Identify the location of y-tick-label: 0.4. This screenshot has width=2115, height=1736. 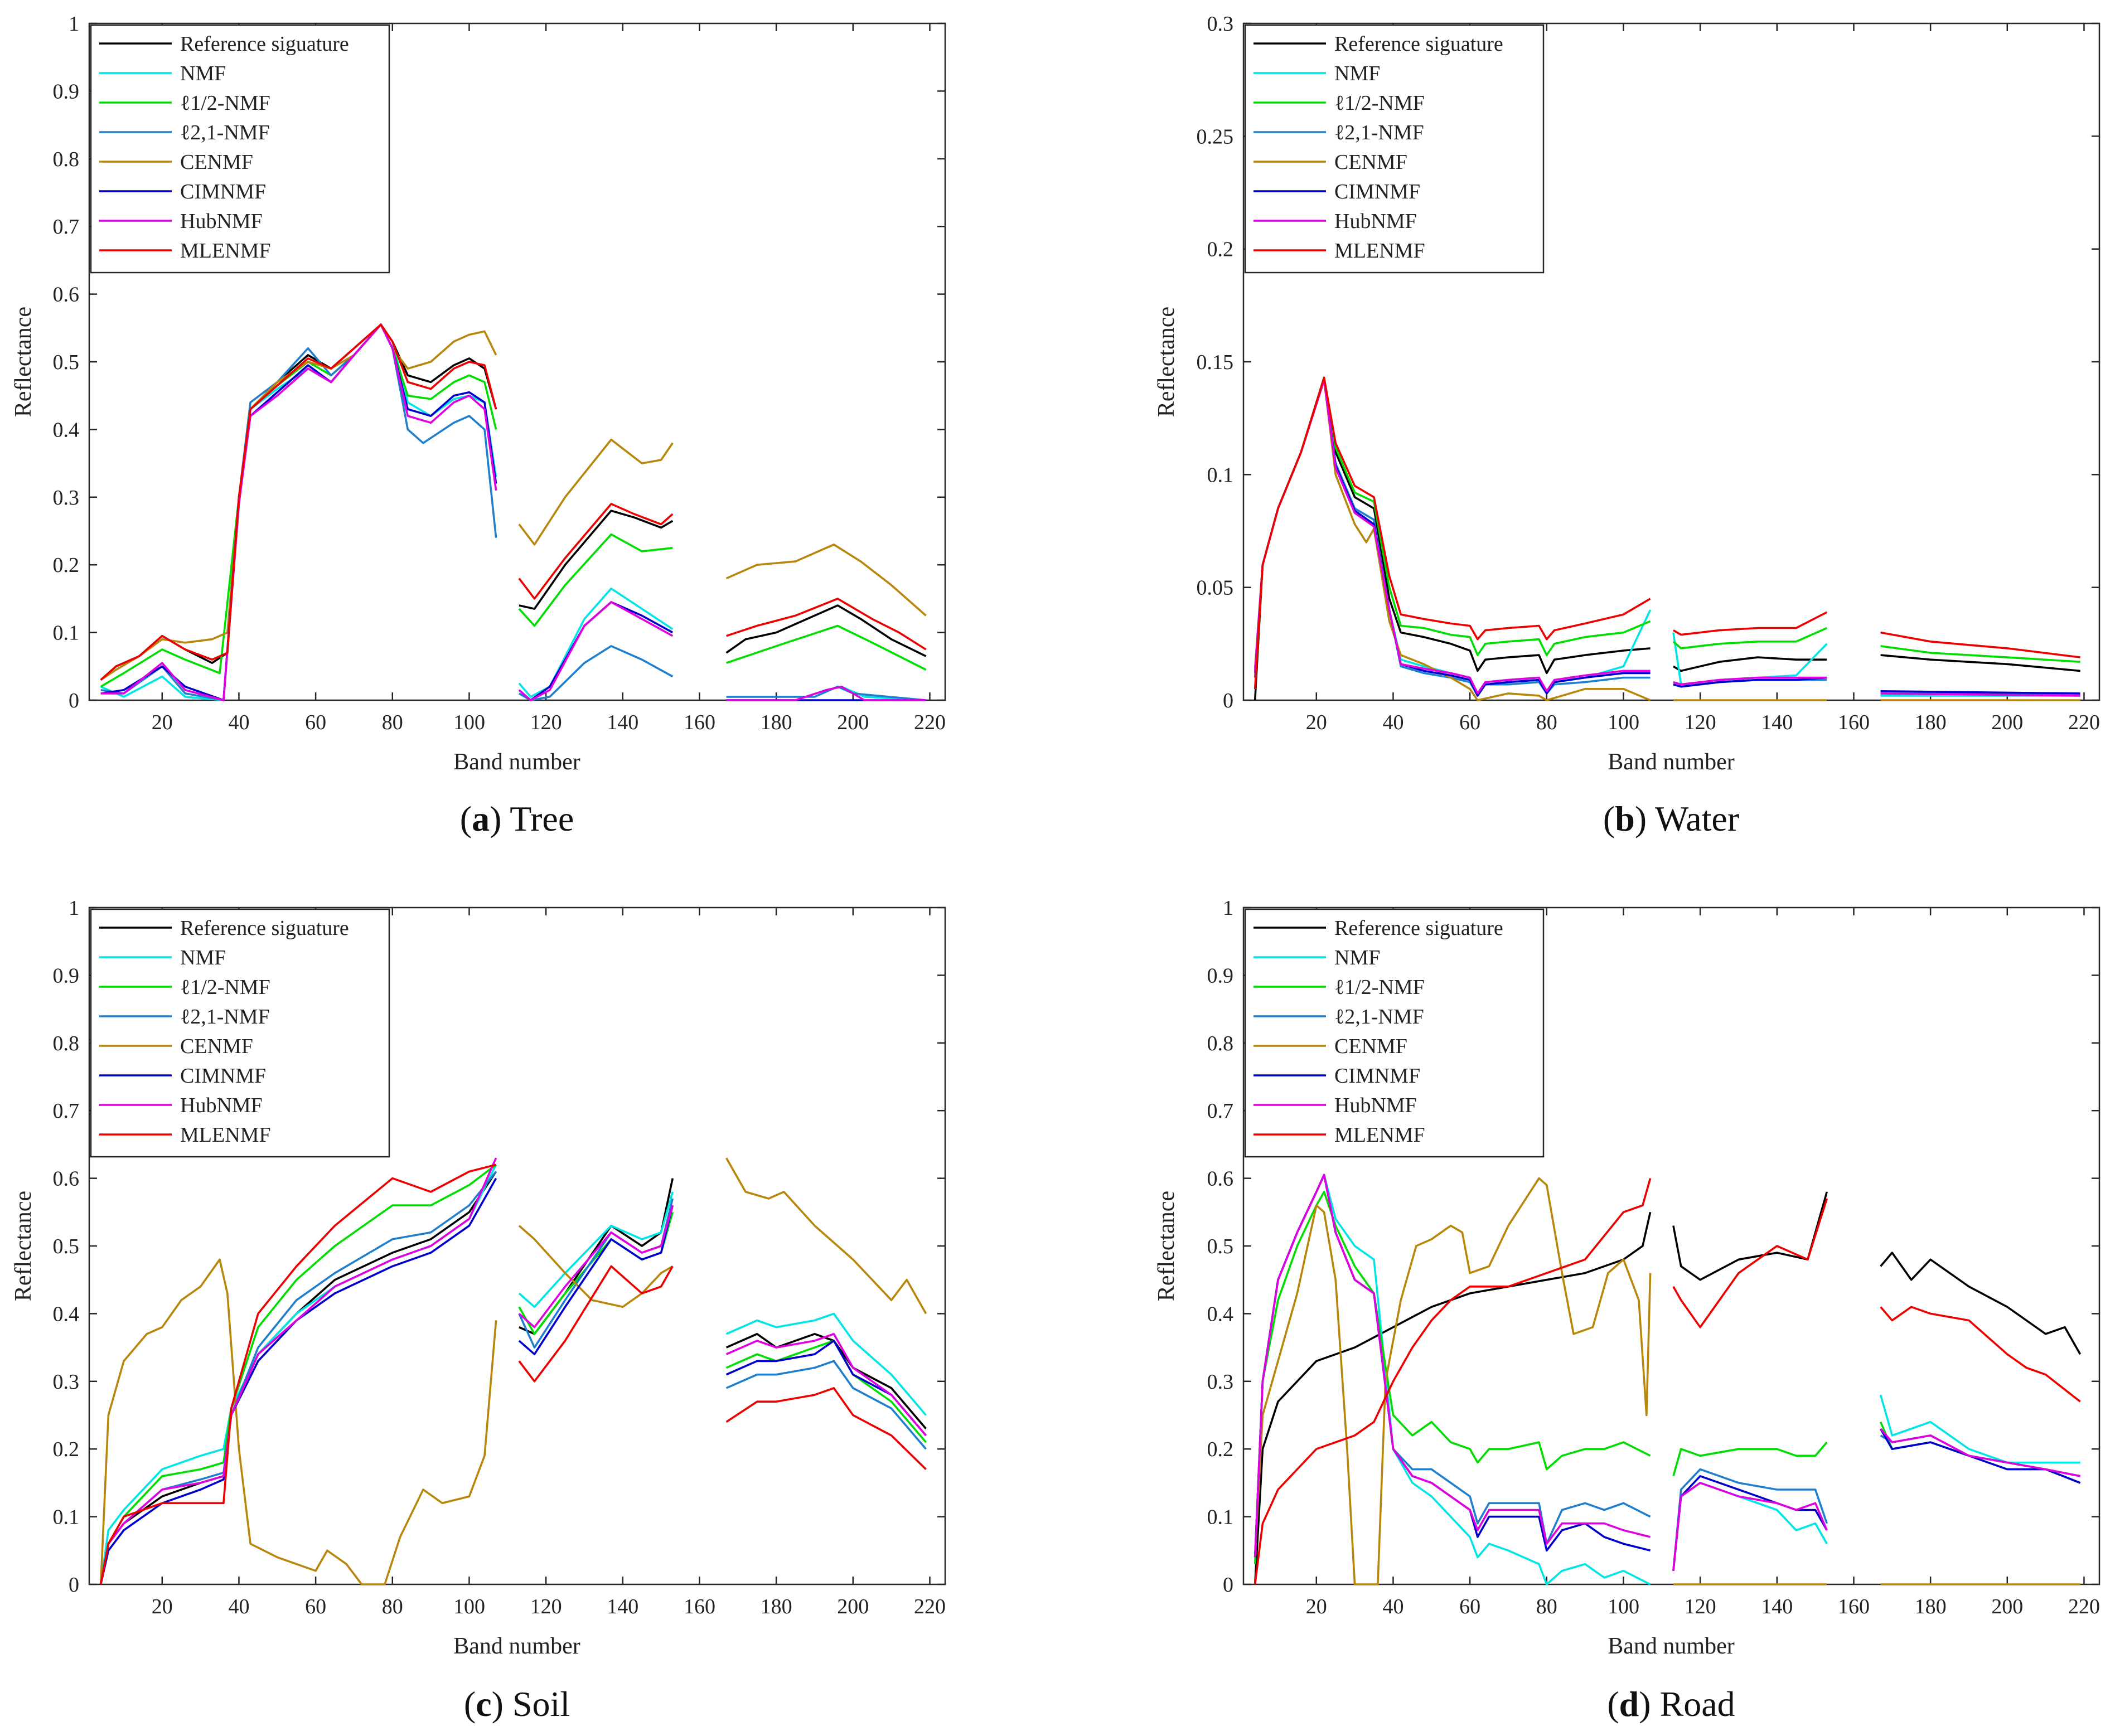
(66, 430).